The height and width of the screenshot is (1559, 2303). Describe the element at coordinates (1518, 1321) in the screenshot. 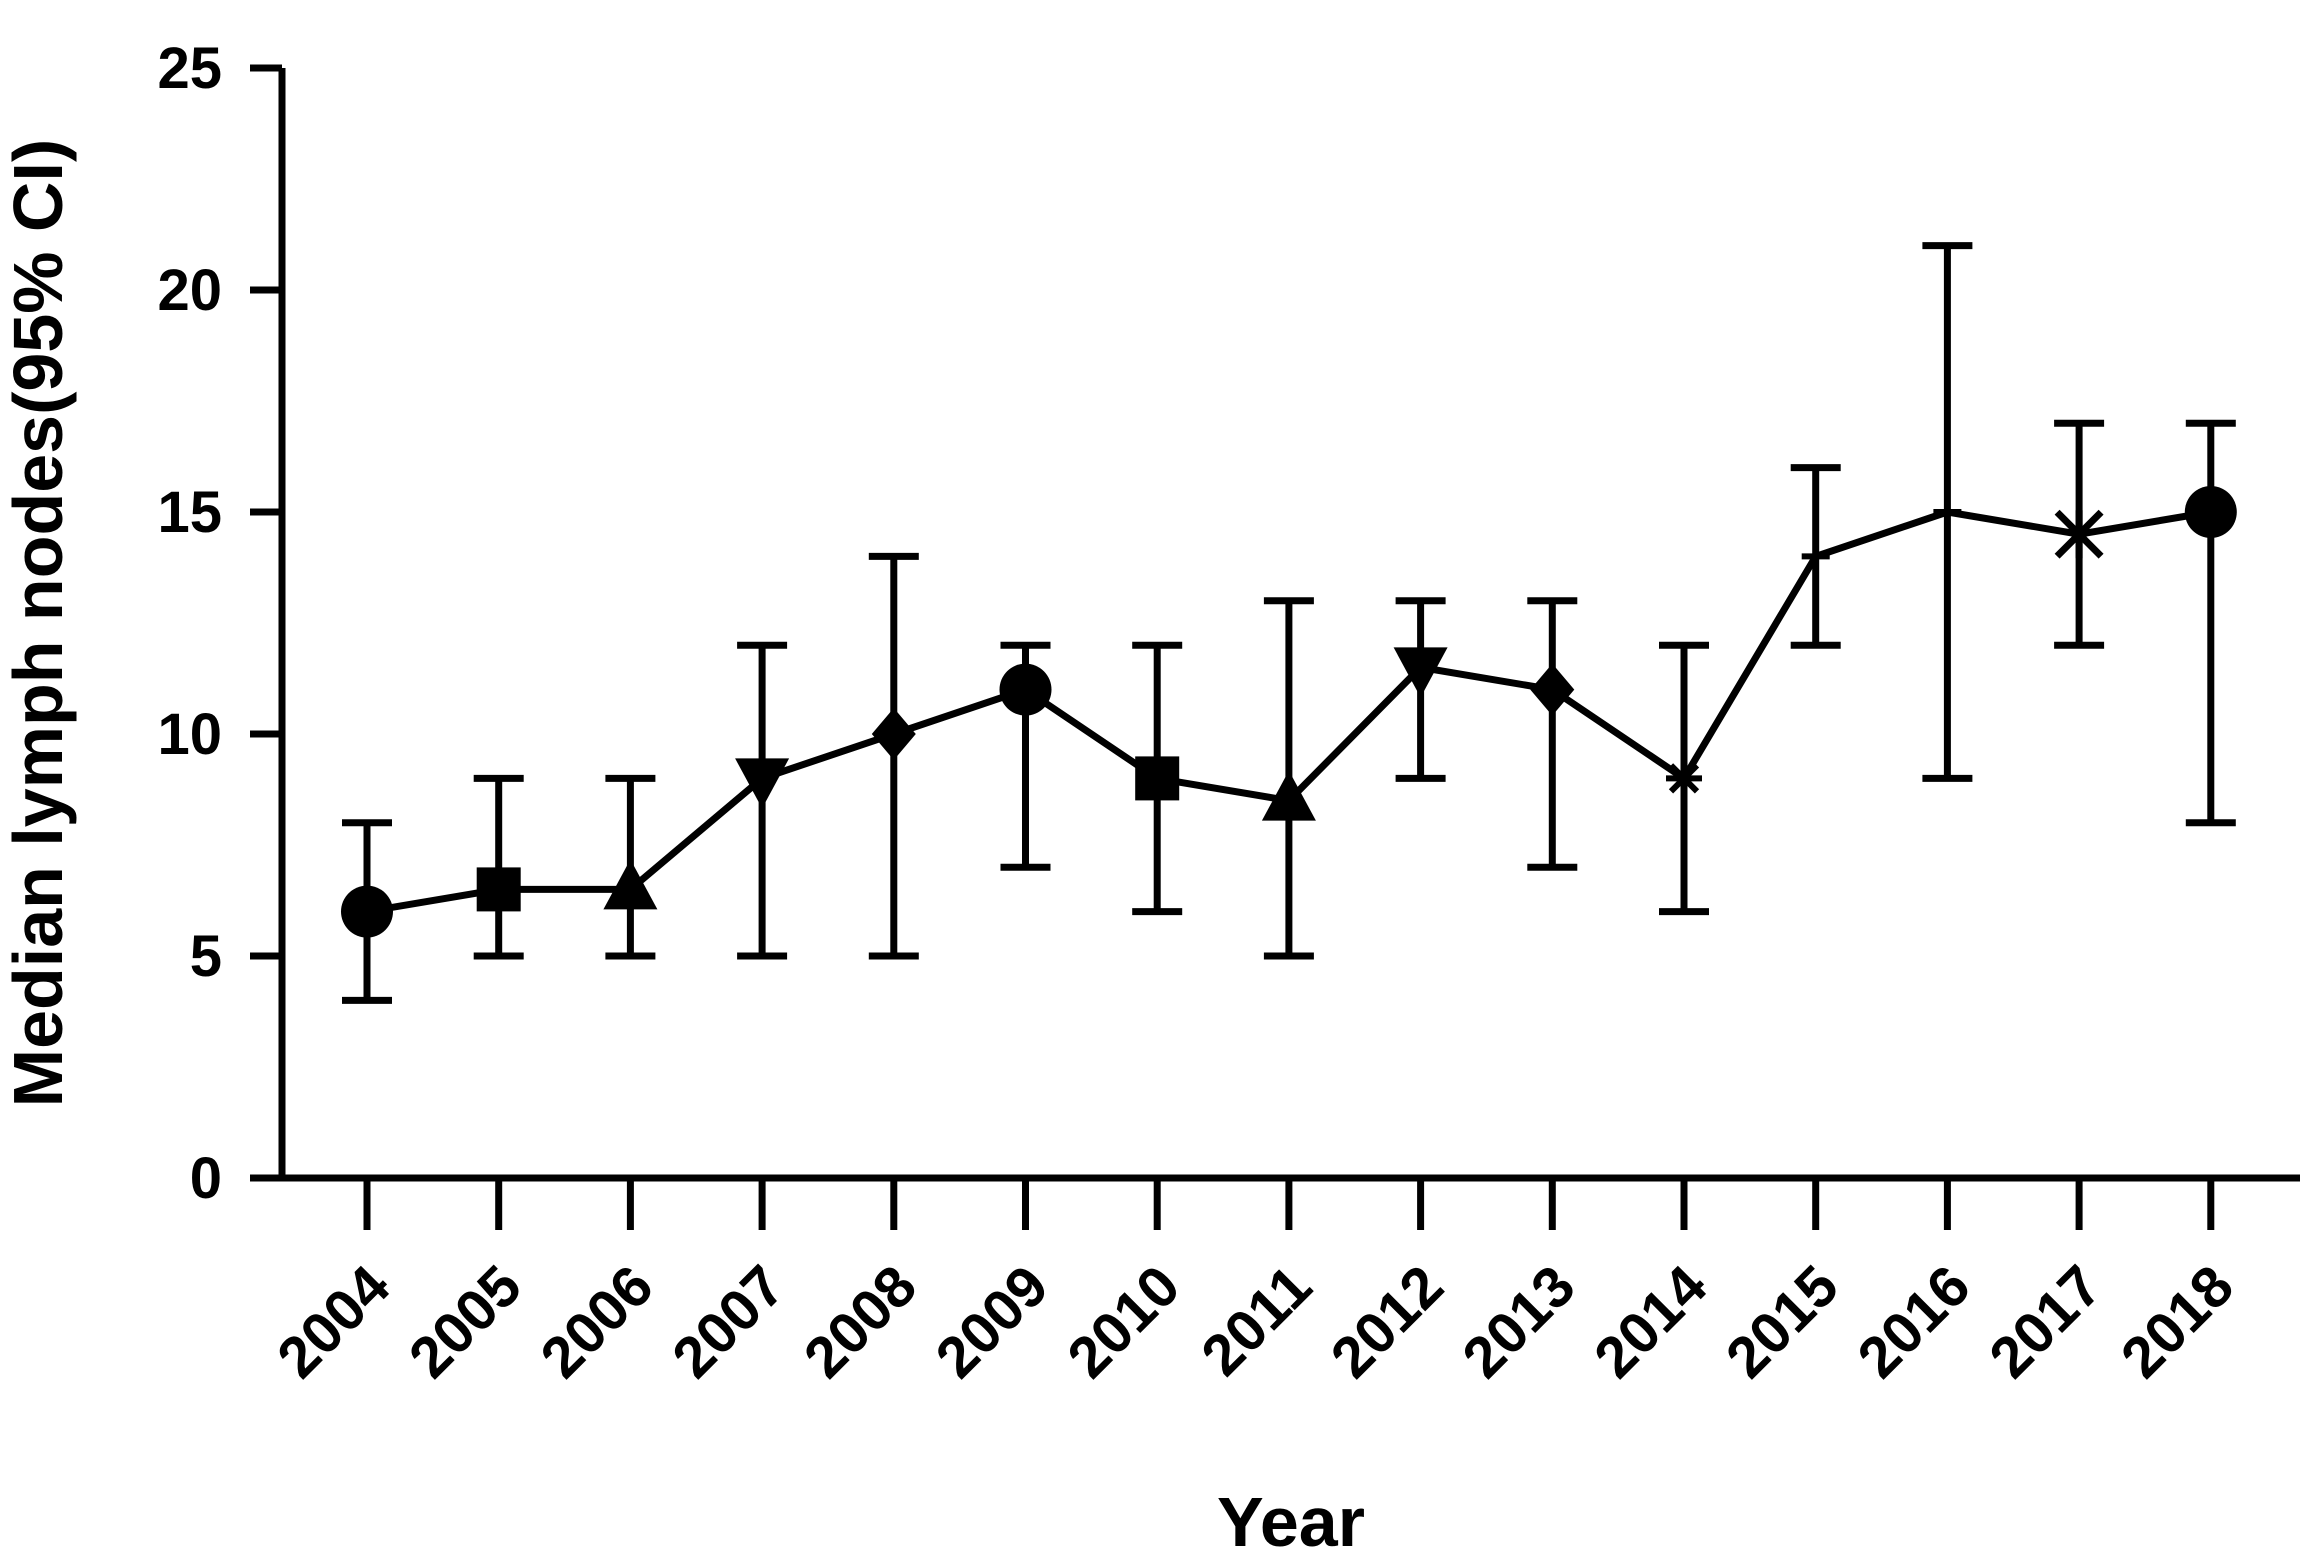

I see `x-tick-label: 2013` at that location.